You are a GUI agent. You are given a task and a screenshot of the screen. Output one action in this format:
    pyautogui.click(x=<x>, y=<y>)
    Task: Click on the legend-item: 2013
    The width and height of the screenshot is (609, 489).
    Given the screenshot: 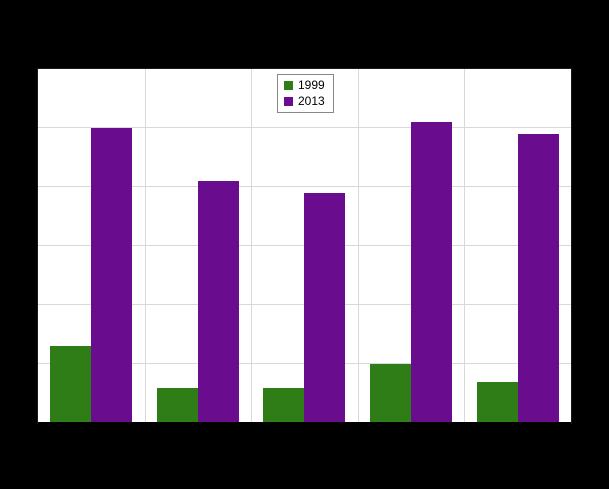 What is the action you would take?
    pyautogui.click(x=304, y=101)
    